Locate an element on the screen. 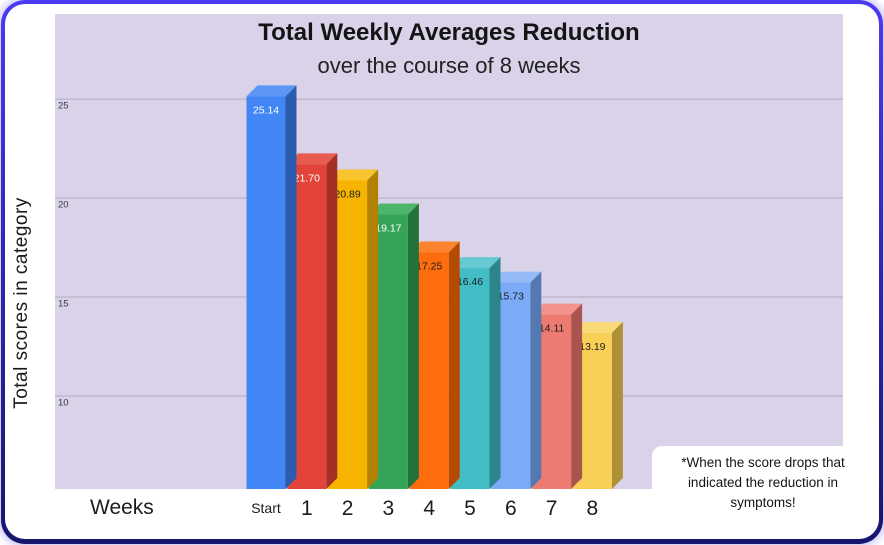 Image resolution: width=884 pixels, height=545 pixels. bar-start-side-face is located at coordinates (291, 287).